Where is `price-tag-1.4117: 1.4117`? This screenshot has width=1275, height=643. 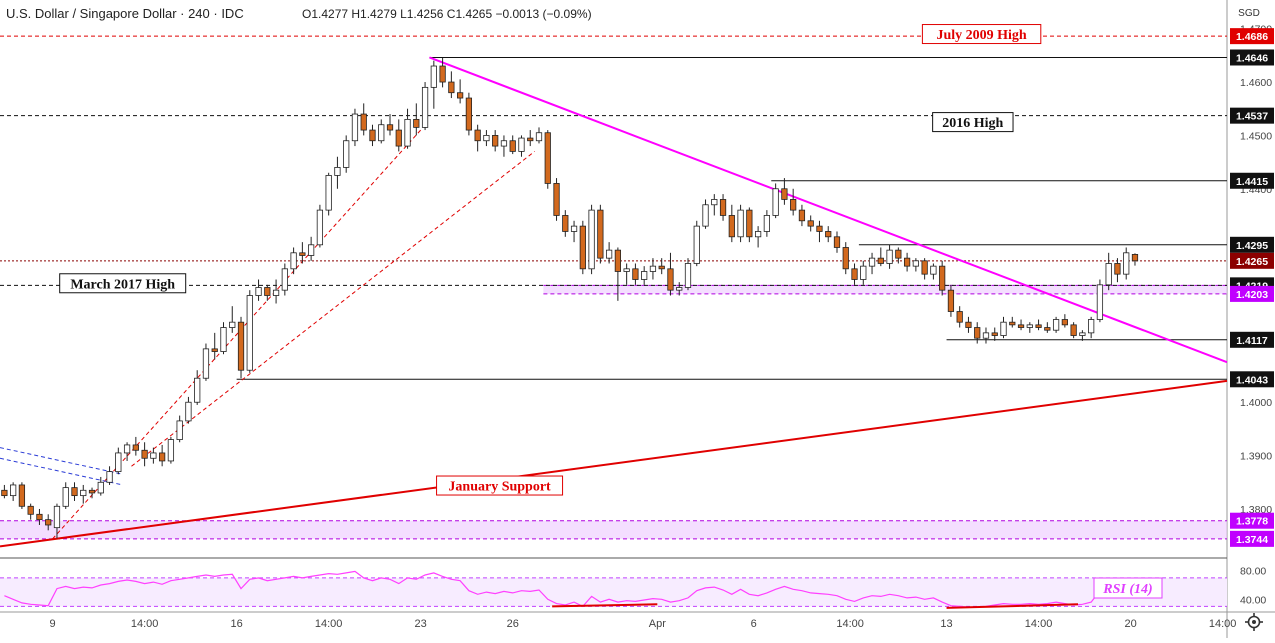 price-tag-1.4117: 1.4117 is located at coordinates (1252, 339).